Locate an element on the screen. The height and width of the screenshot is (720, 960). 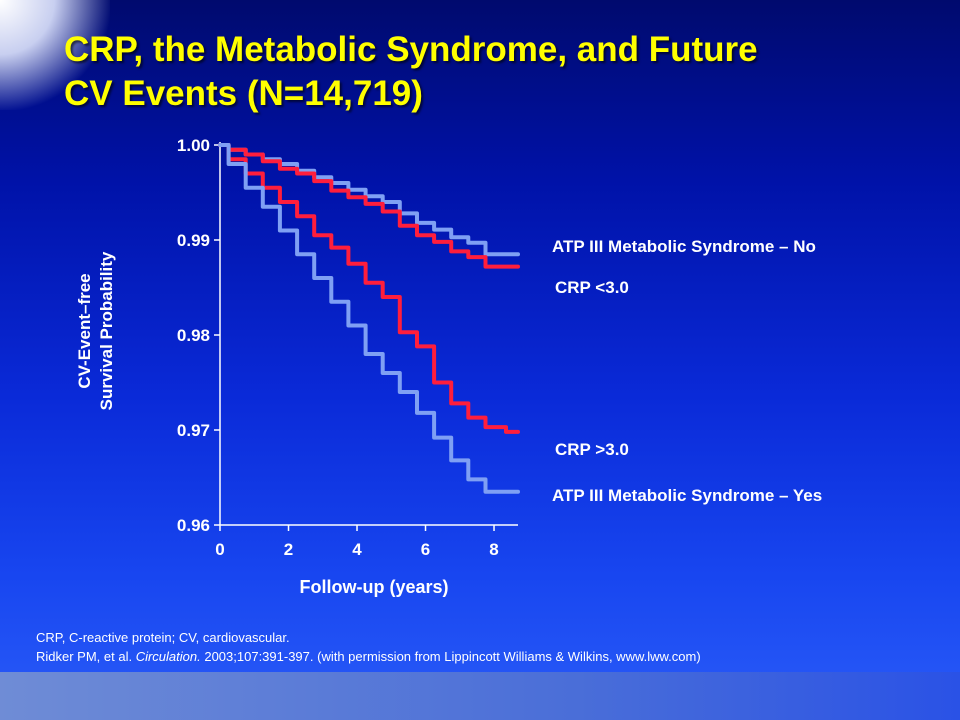
footnote-journal: Circulation. is located at coordinates (168, 656).